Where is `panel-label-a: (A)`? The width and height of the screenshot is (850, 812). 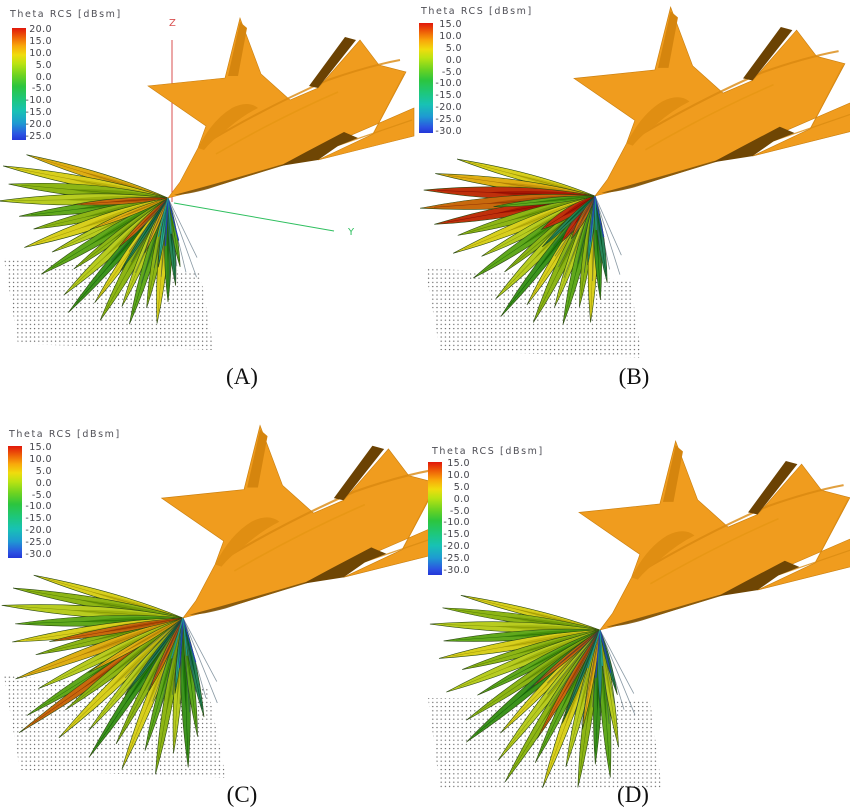
panel-label-a: (A) is located at coordinates (242, 376).